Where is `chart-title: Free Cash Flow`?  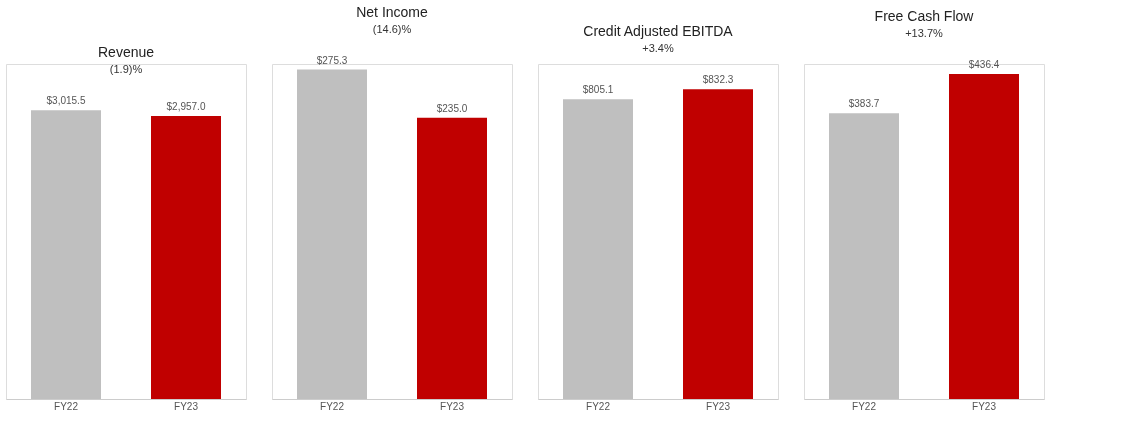 chart-title: Free Cash Flow is located at coordinates (924, 16).